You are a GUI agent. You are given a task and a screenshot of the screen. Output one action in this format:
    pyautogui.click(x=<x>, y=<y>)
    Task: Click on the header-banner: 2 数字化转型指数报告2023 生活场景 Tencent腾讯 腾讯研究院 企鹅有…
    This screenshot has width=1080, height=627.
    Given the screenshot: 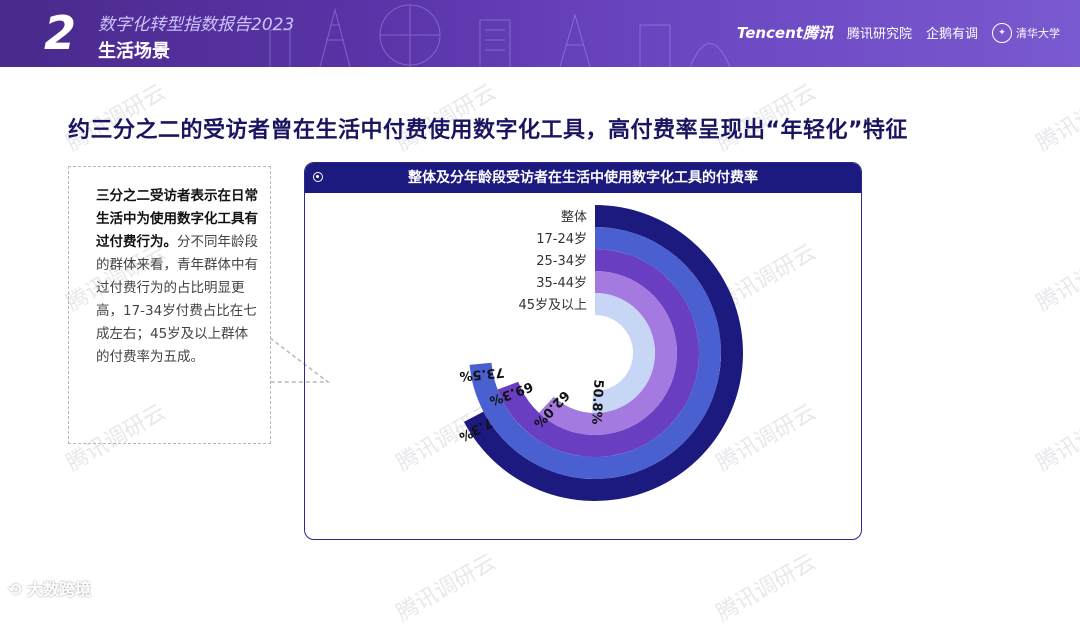 What is the action you would take?
    pyautogui.click(x=540, y=33)
    